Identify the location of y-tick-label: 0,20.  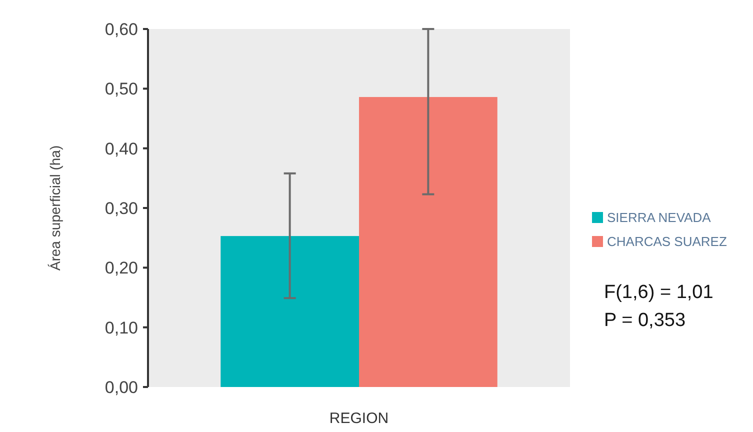
(121, 268).